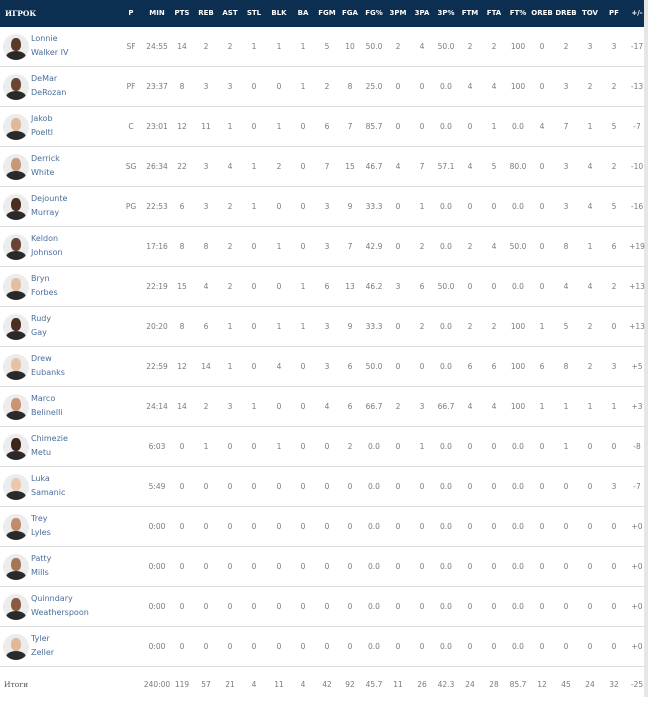 The image size is (648, 703). I want to click on player-name-link: Chimezie Metu, so click(49, 446).